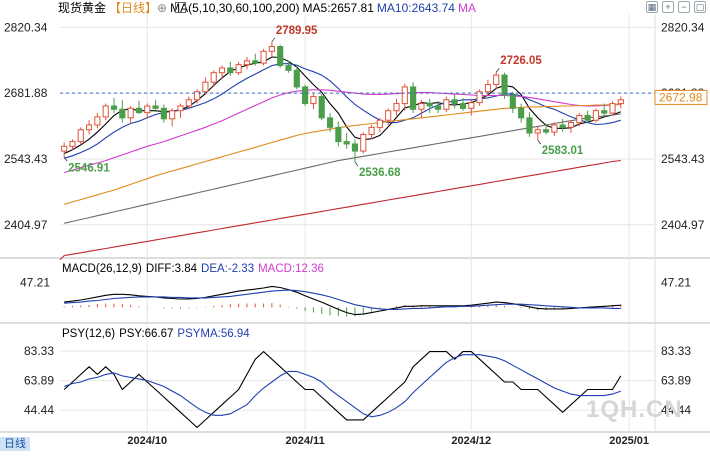  I want to click on psy-header: PSY(12,6) PSY:66.67 PSYMA:56.94, so click(158, 334).